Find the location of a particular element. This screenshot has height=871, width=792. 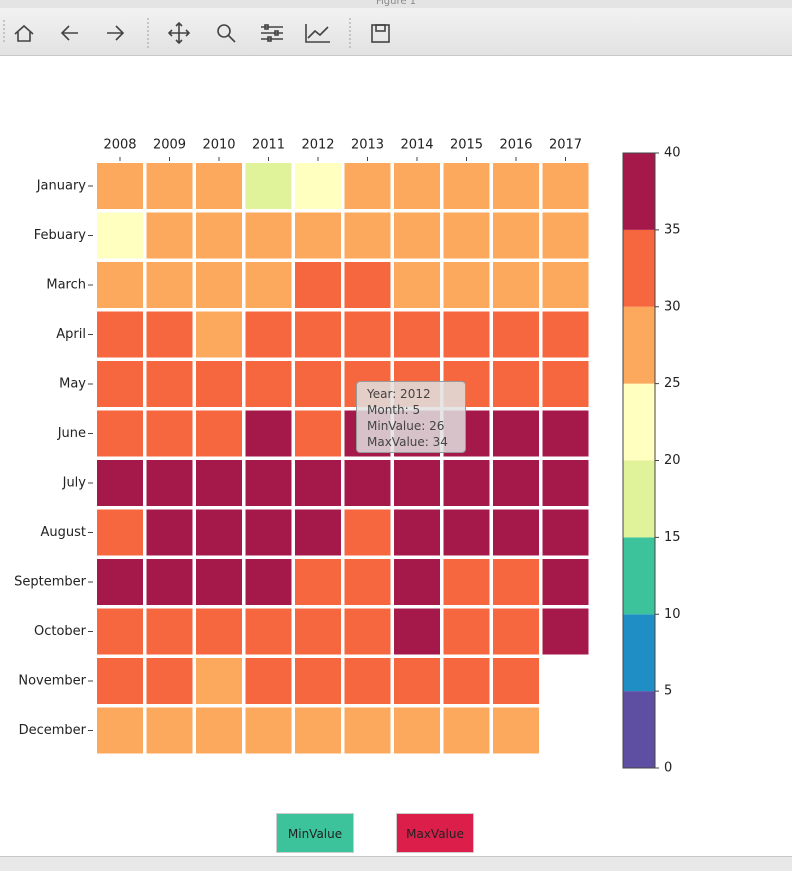

x-tick-label: 2016 is located at coordinates (515, 145).